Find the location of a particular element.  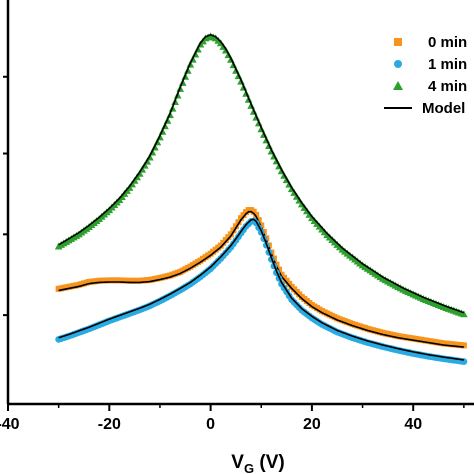

x-tick-label: 40 is located at coordinates (413, 424).